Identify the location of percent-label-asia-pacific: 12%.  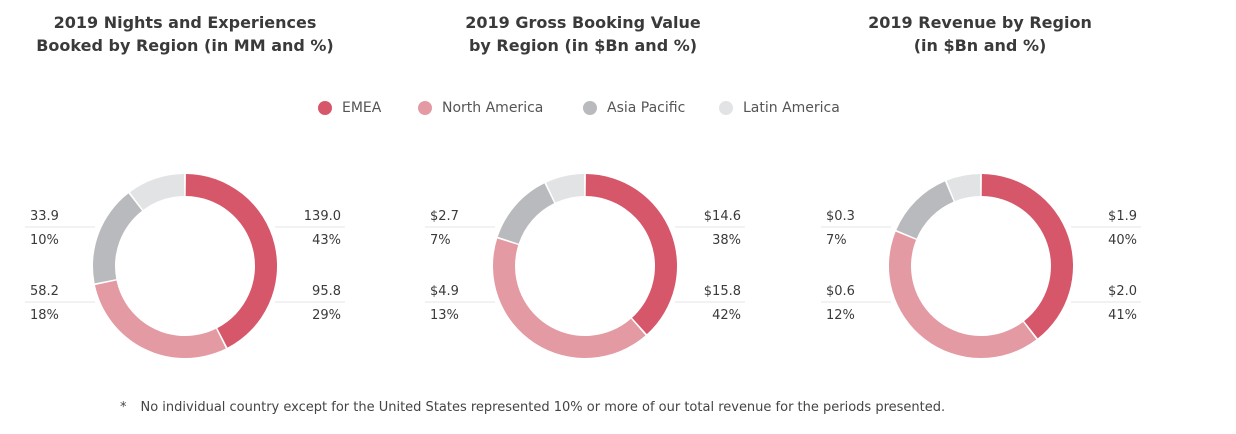
(840, 315).